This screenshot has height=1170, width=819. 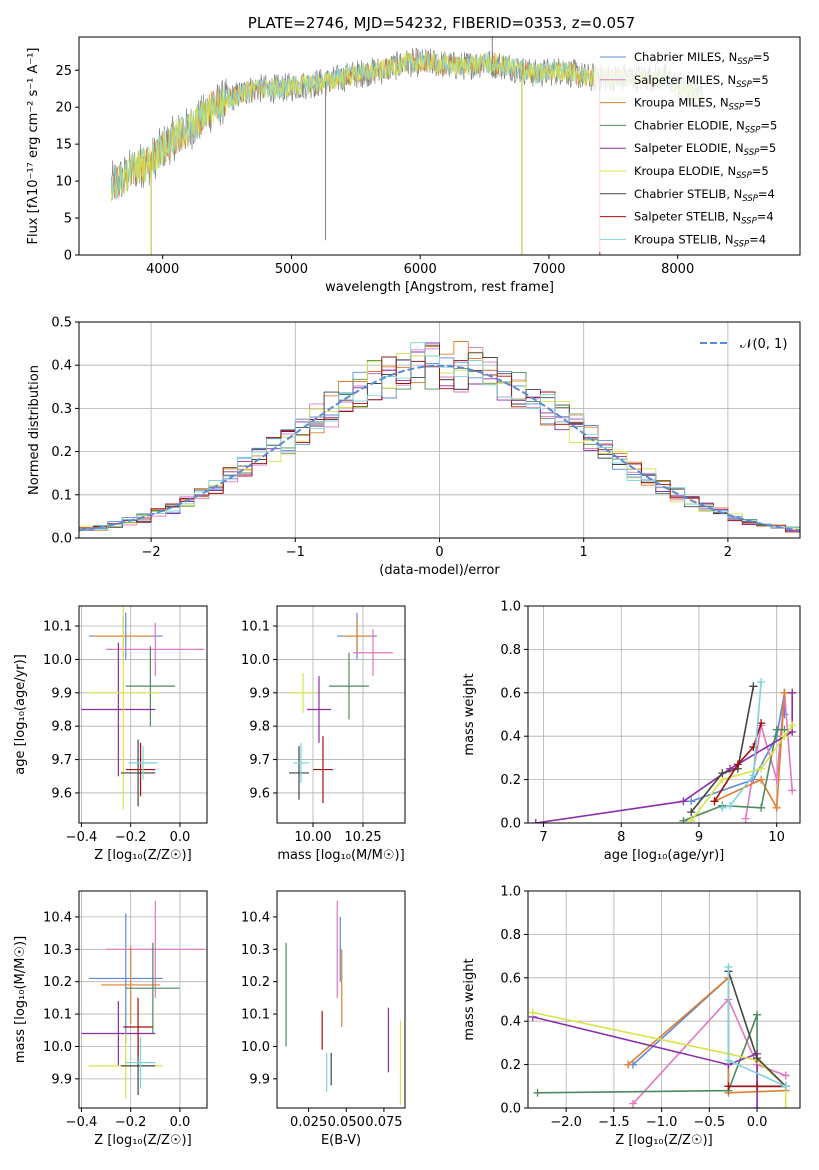 What do you see at coordinates (702, 58) in the screenshot?
I see `legend-label: Chabrier MILES, NSSP=5` at bounding box center [702, 58].